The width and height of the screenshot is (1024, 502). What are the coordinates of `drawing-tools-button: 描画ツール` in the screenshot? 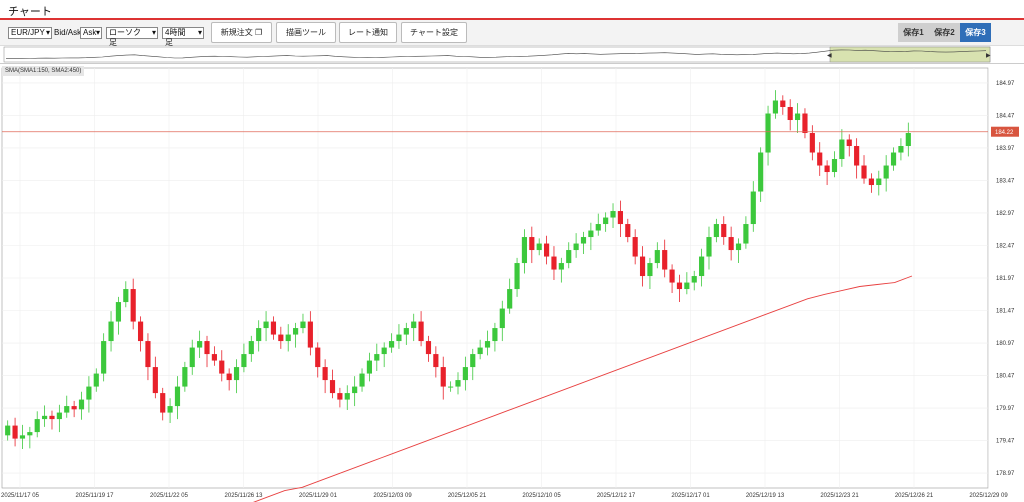 It's located at (306, 32).